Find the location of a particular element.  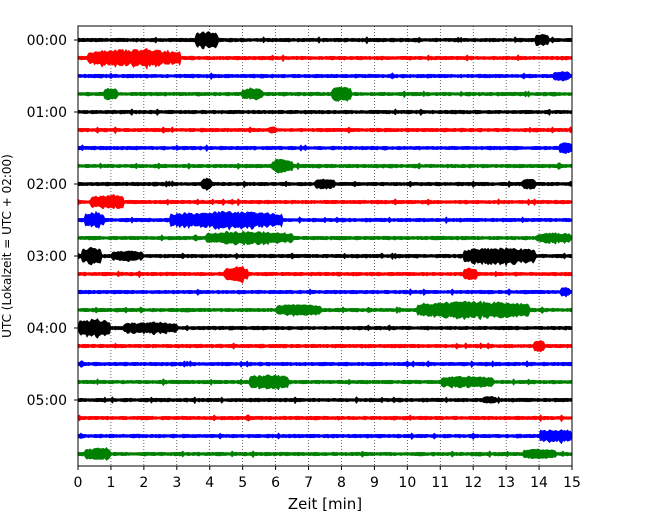

y-tick-label: 04:00 is located at coordinates (47, 329).